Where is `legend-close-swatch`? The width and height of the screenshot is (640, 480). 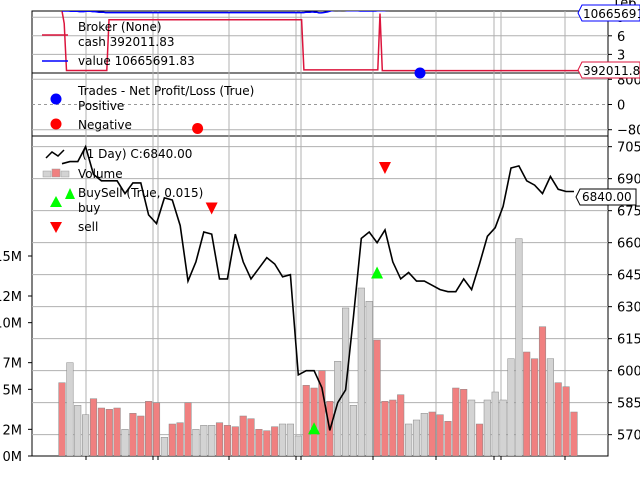 legend-close-swatch is located at coordinates (55, 154).